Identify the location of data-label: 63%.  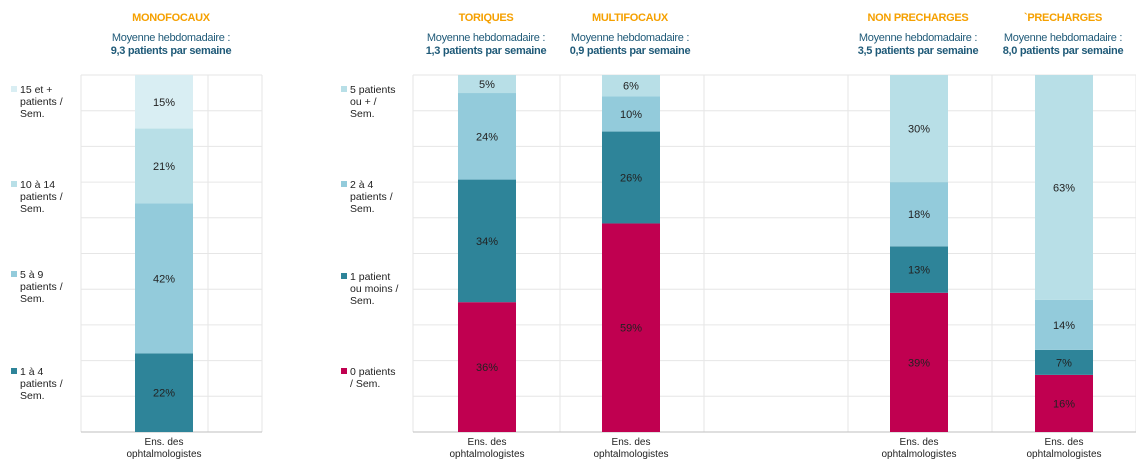
(1064, 188).